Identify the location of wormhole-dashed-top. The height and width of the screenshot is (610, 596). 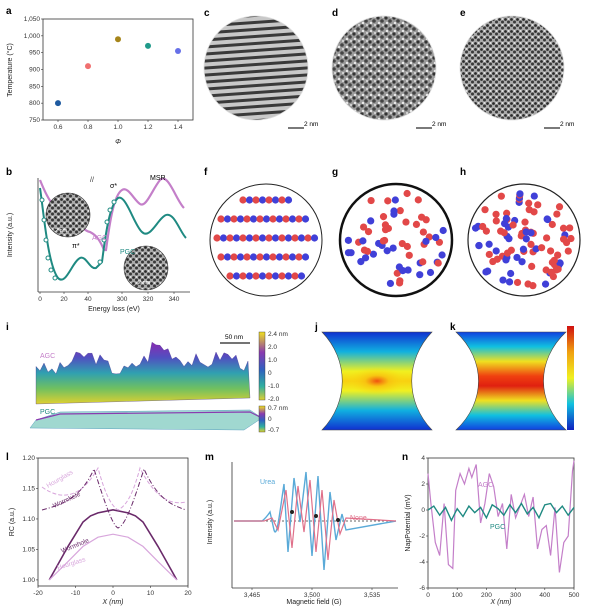
(114, 498).